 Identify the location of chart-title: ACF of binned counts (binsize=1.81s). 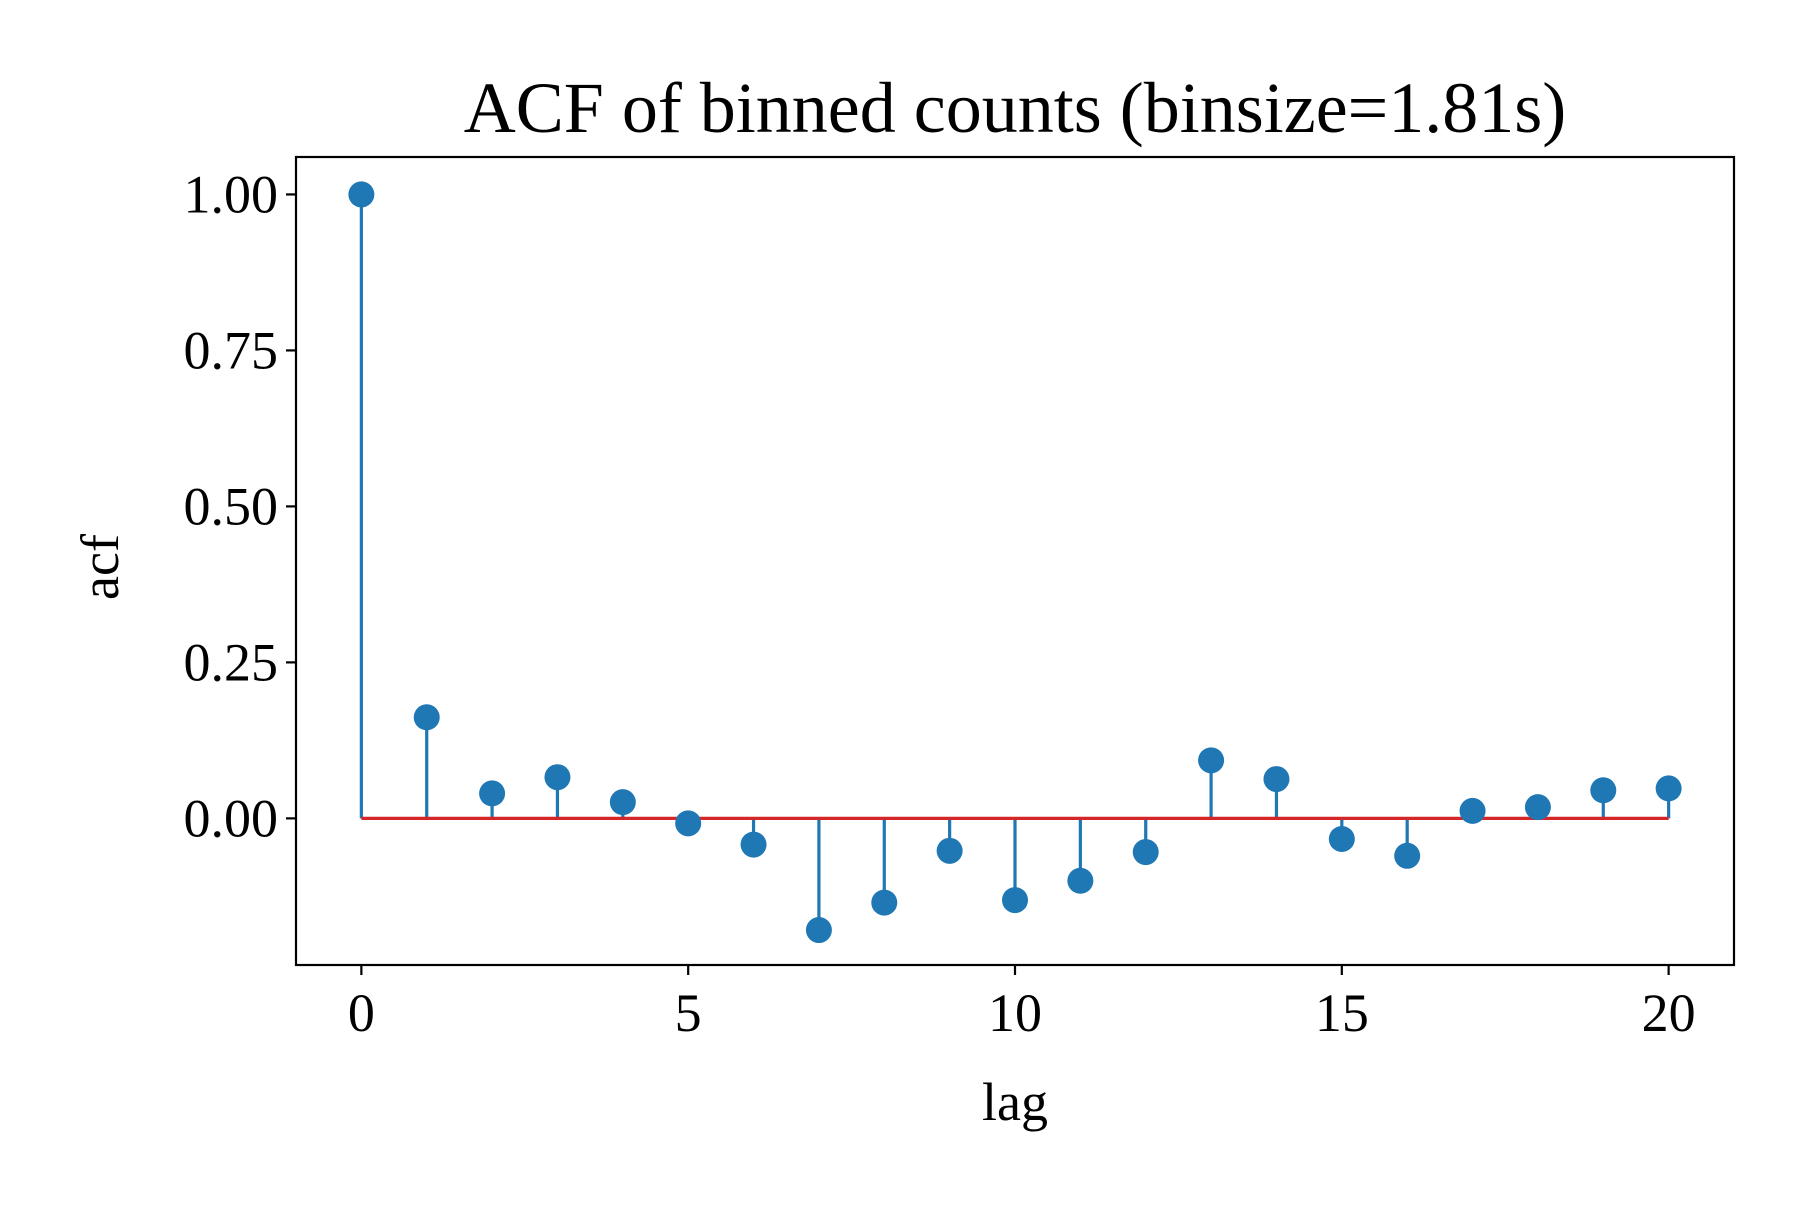
(1015, 108).